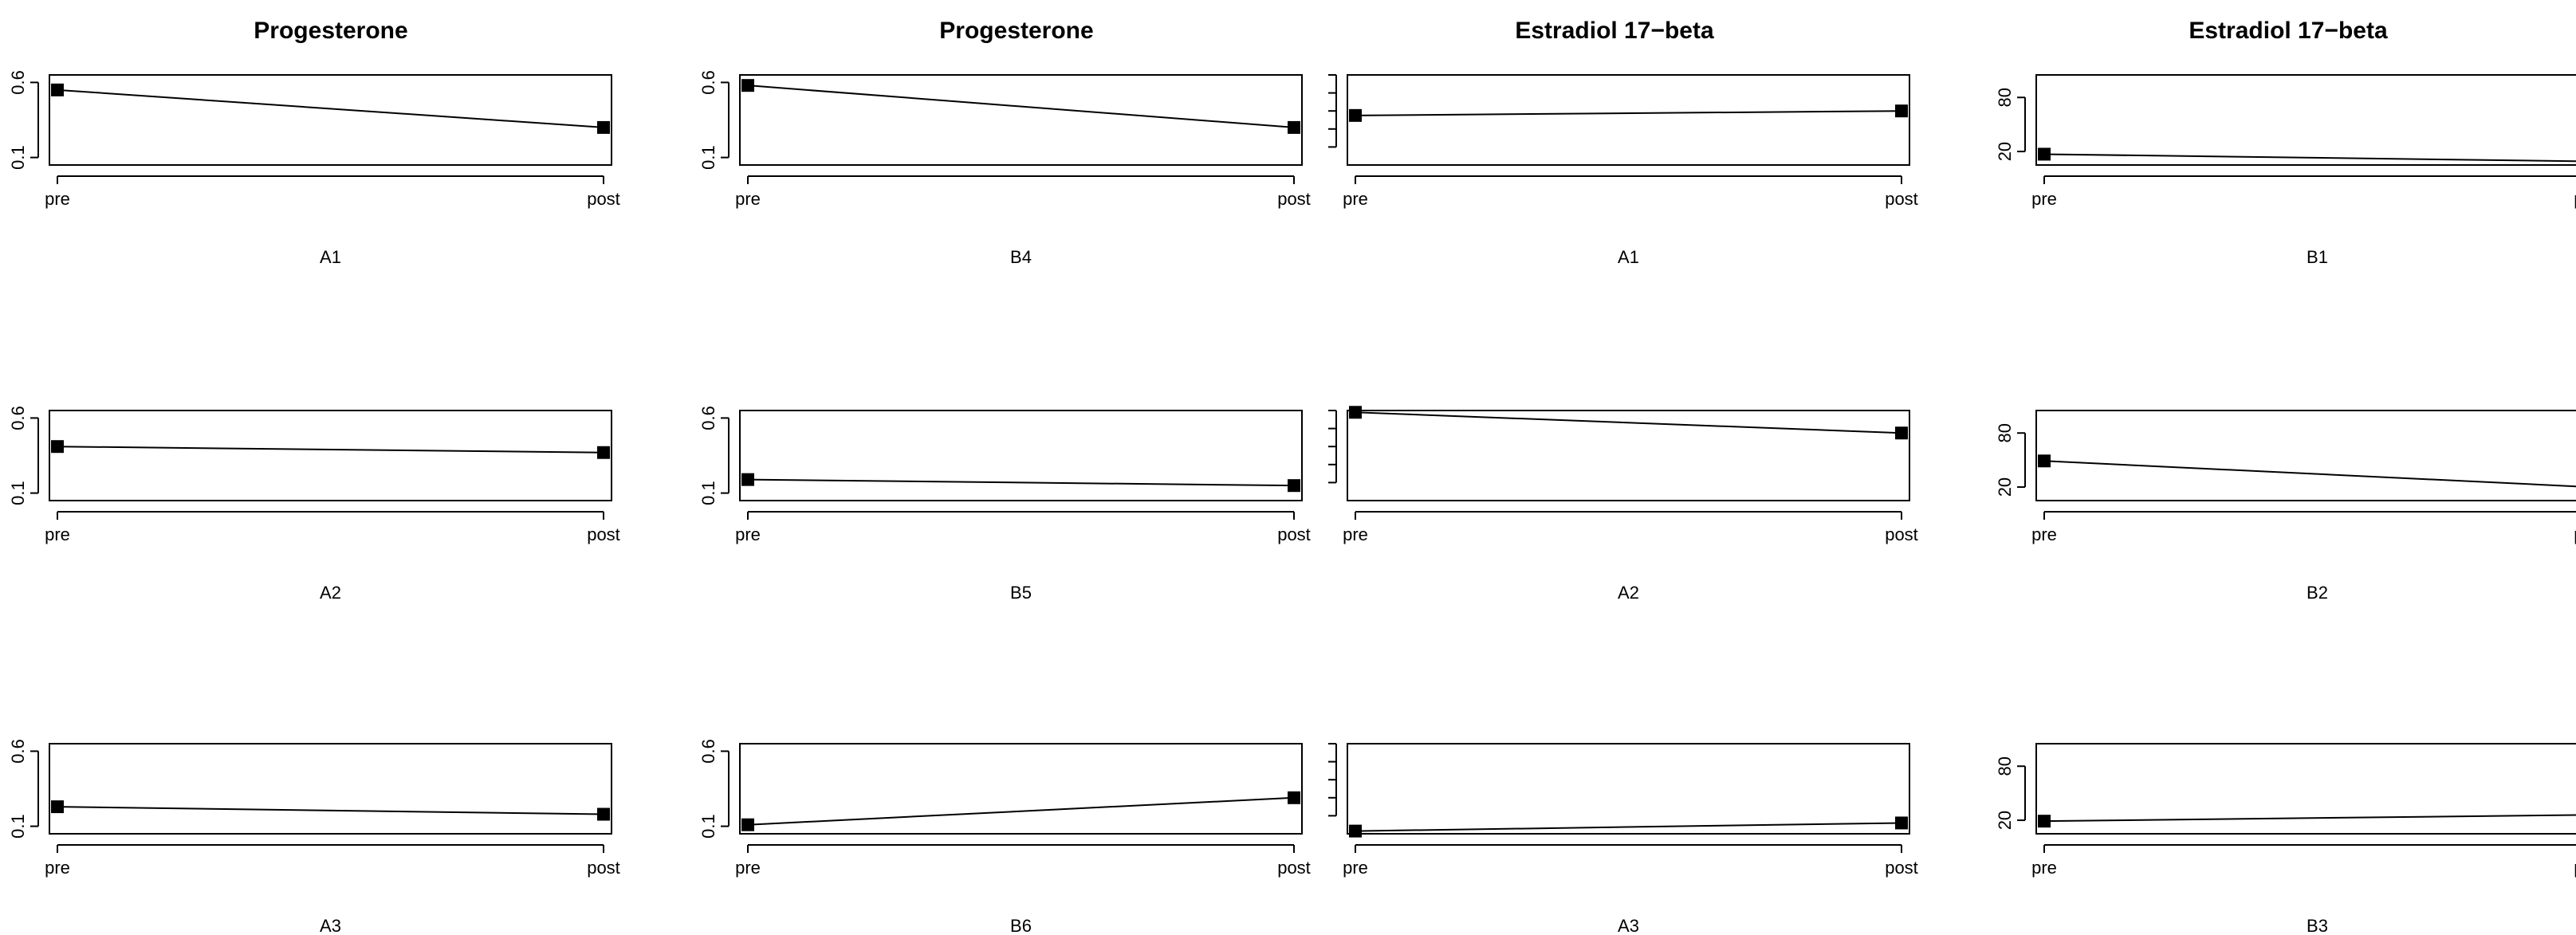 The width and height of the screenshot is (2576, 935). I want to click on panel-label: B6, so click(1021, 926).